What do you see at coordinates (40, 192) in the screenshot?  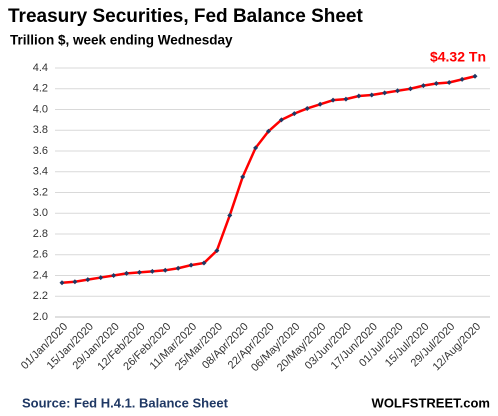 I see `y-tick-label: 3.2` at bounding box center [40, 192].